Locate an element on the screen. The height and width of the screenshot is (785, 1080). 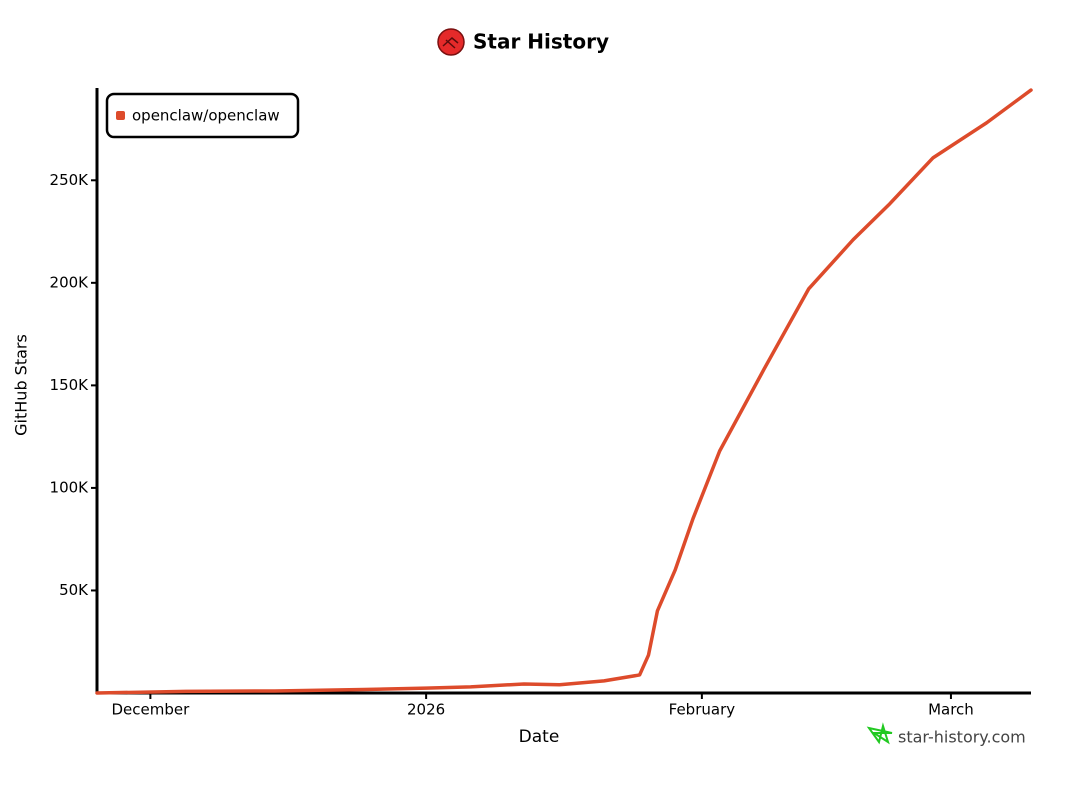
logo is located at coordinates (451, 42).